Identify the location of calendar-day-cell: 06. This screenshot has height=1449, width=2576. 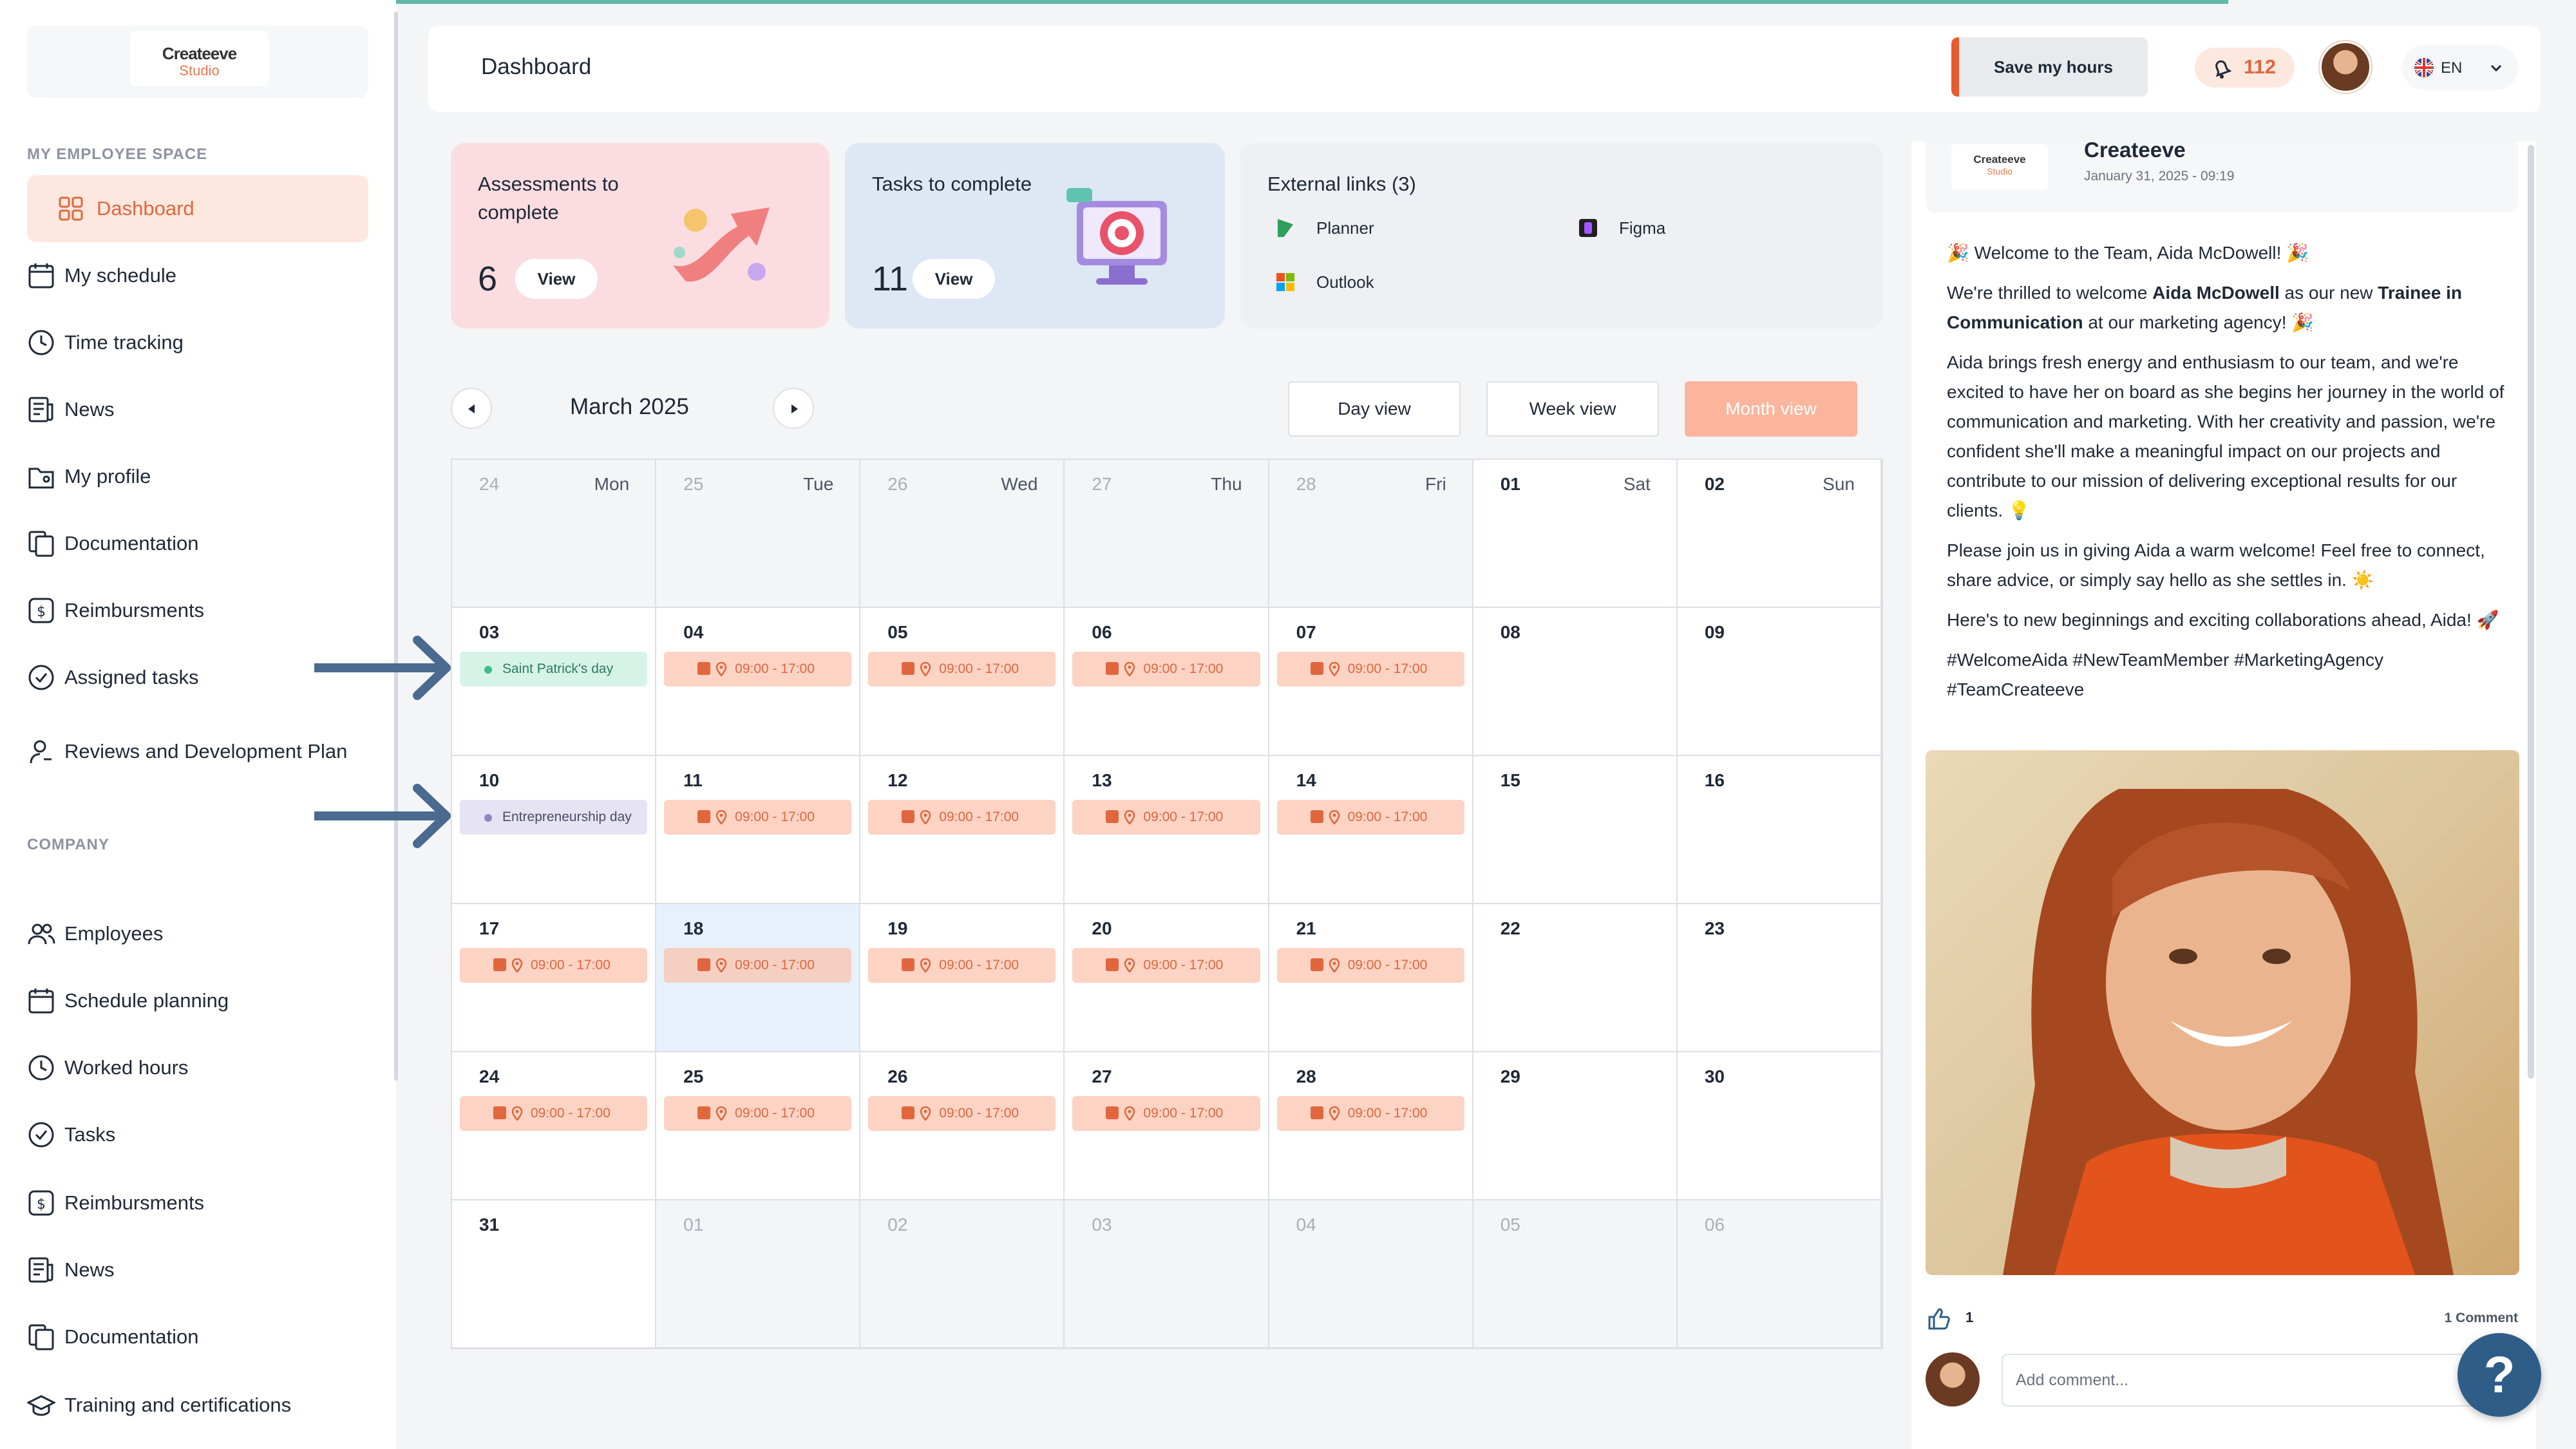
(1779, 1274).